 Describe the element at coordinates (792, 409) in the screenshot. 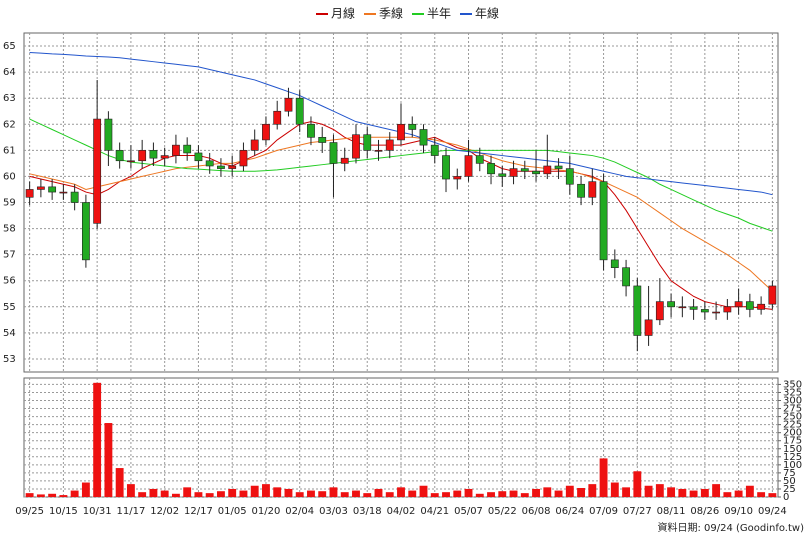

I see `y2-tick-label: 275` at that location.